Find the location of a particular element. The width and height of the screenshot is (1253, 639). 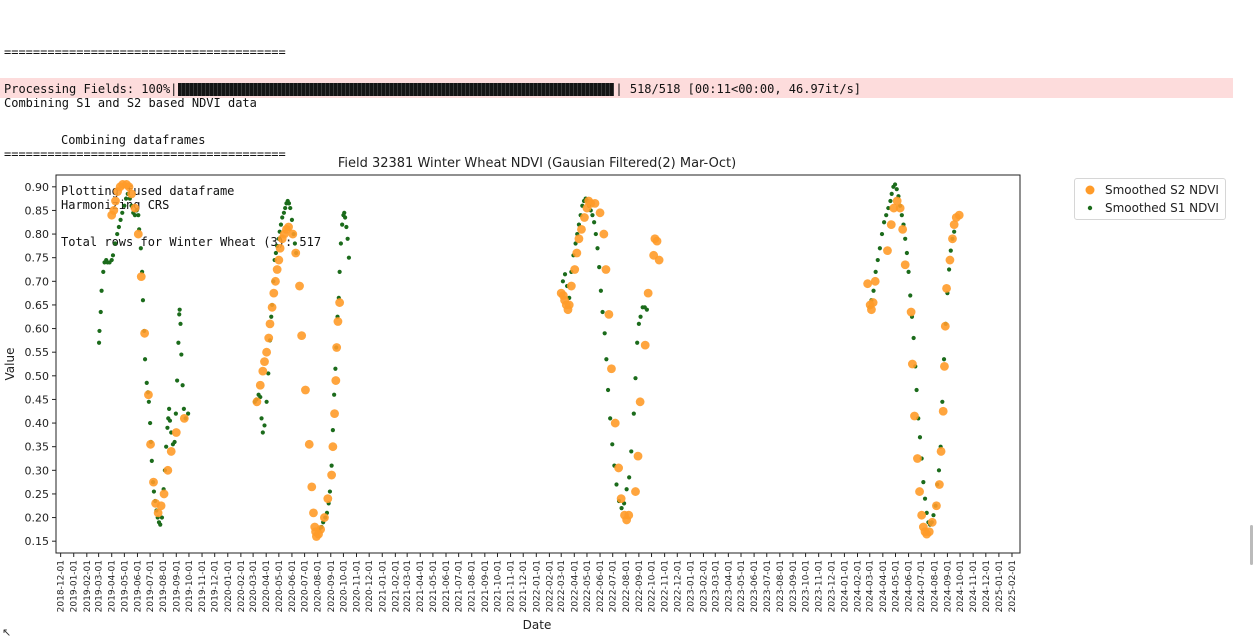

x-tick-label: 2018-12-01 is located at coordinates (62, 586).